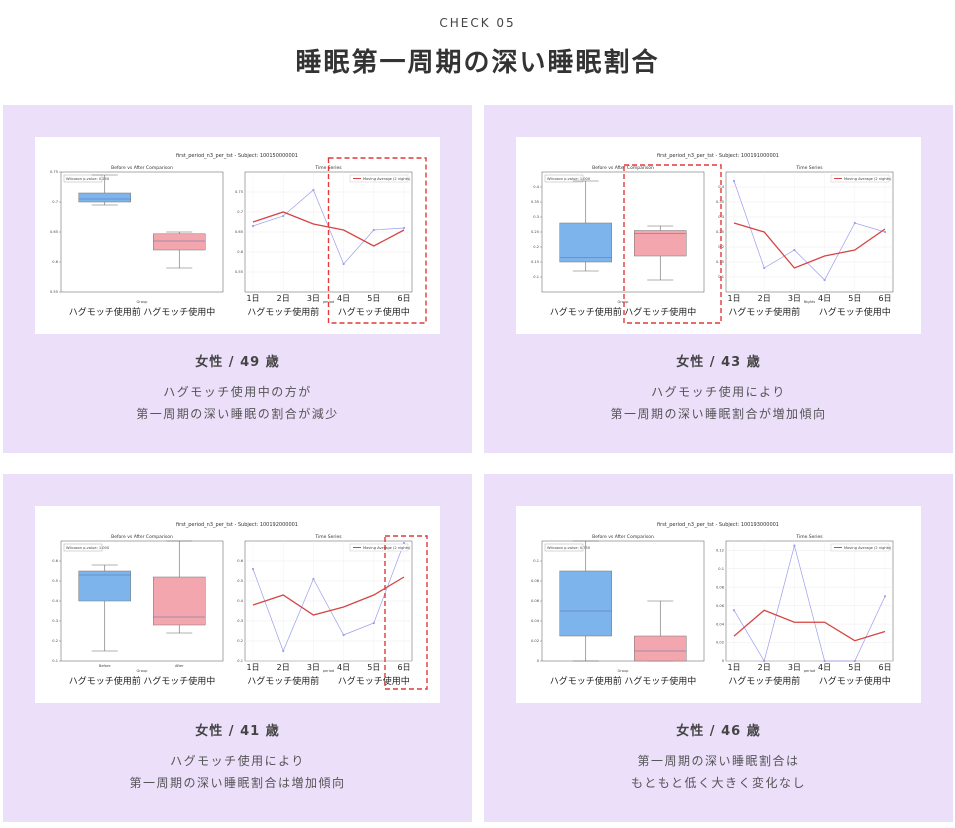 This screenshot has width=955, height=828. Describe the element at coordinates (718, 761) in the screenshot. I see `result-description-line1: 第一周期の深い睡眠割合は` at that location.